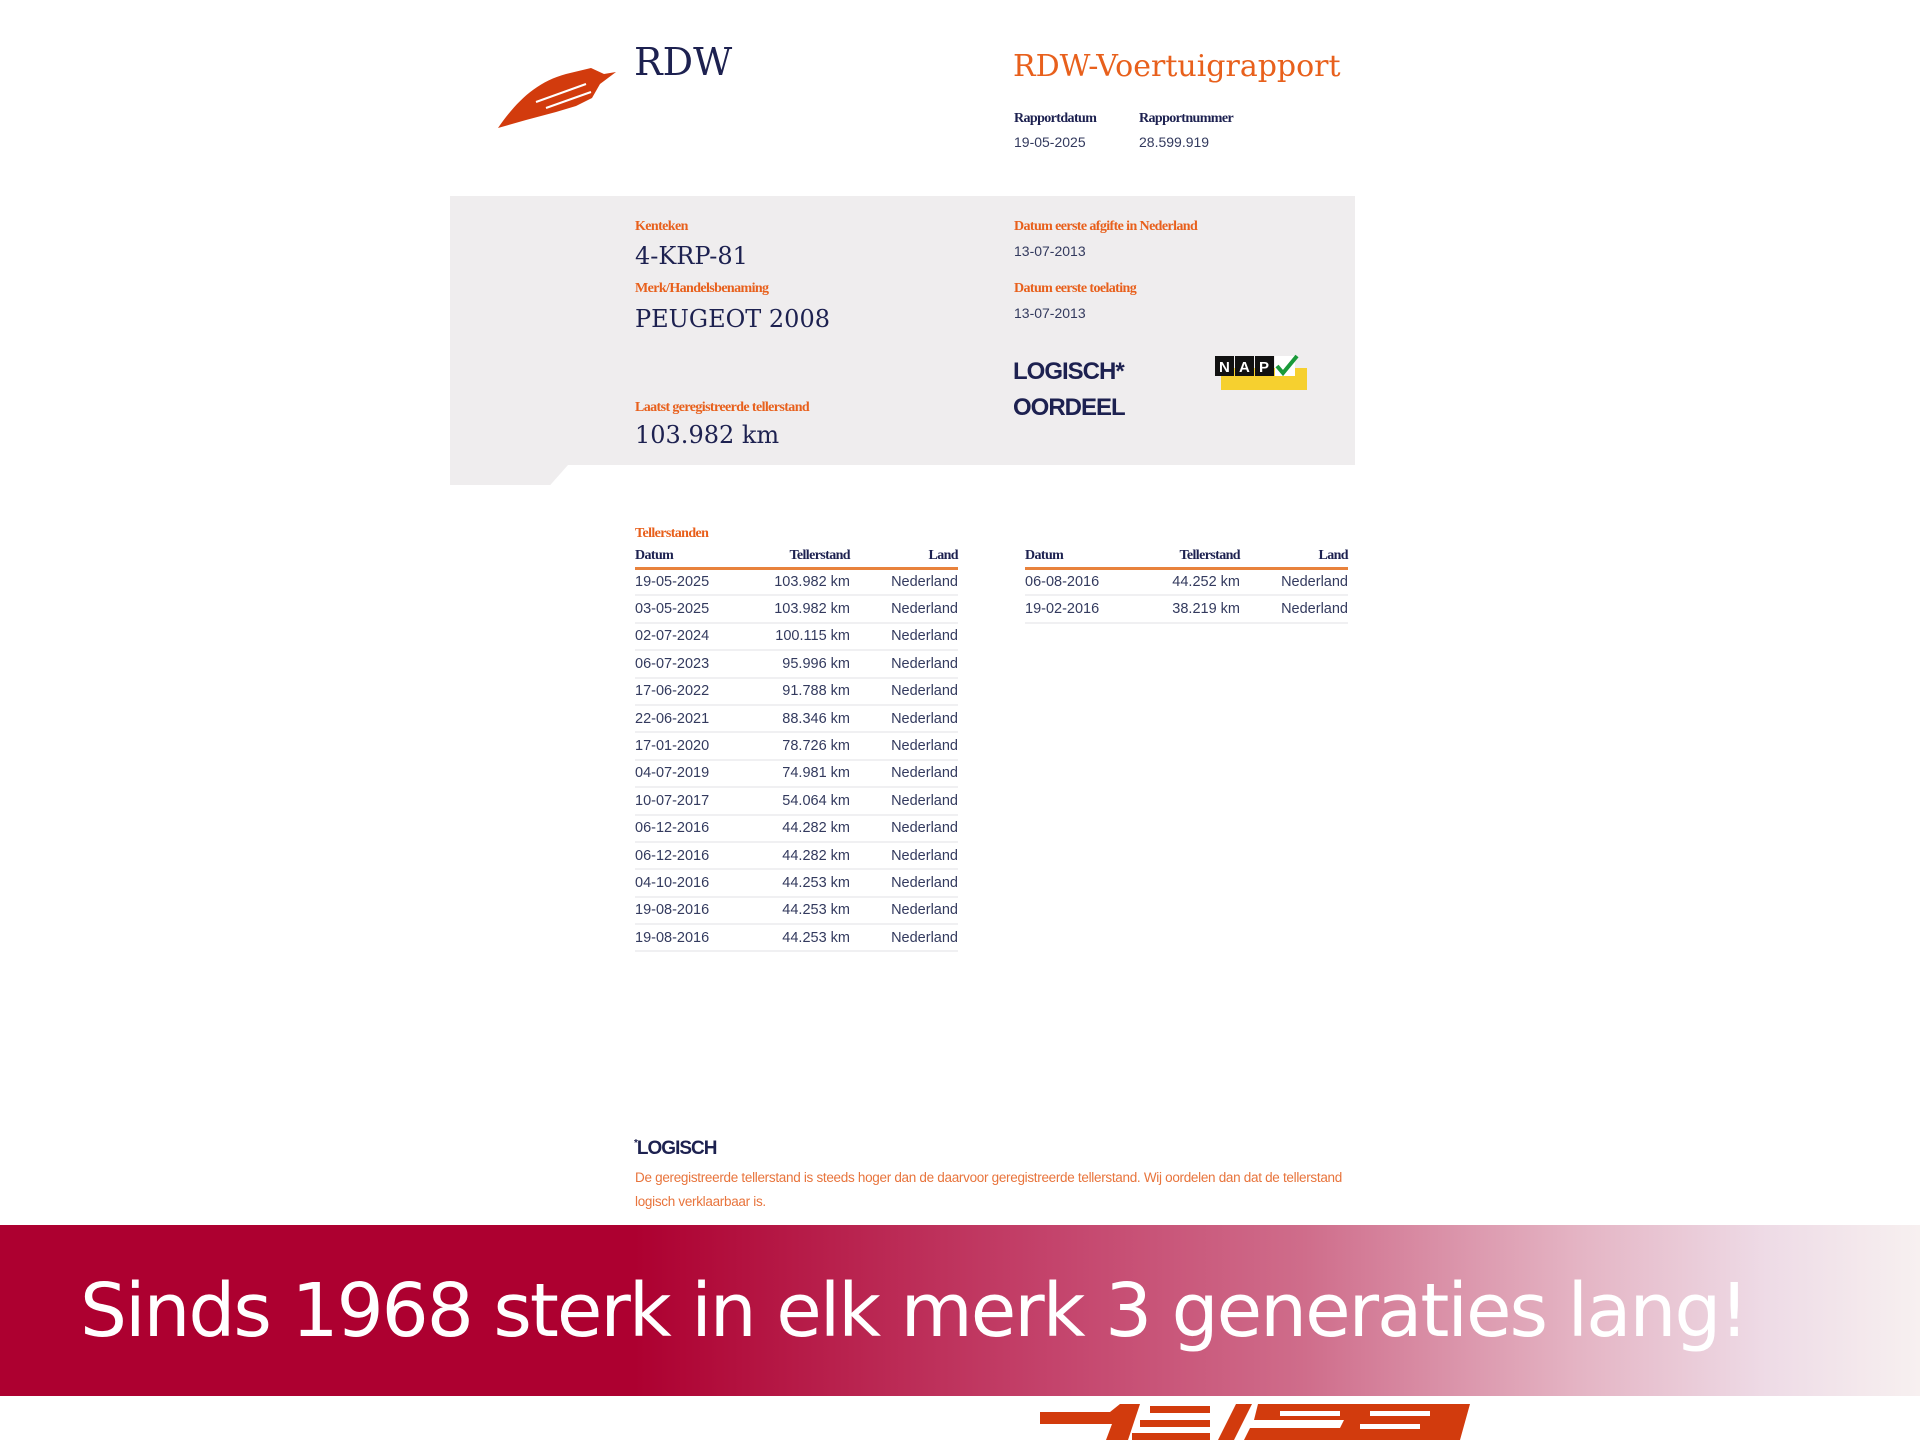 The height and width of the screenshot is (1440, 1920). What do you see at coordinates (690, 637) in the screenshot?
I see `datum-cell: 02-07-2024` at bounding box center [690, 637].